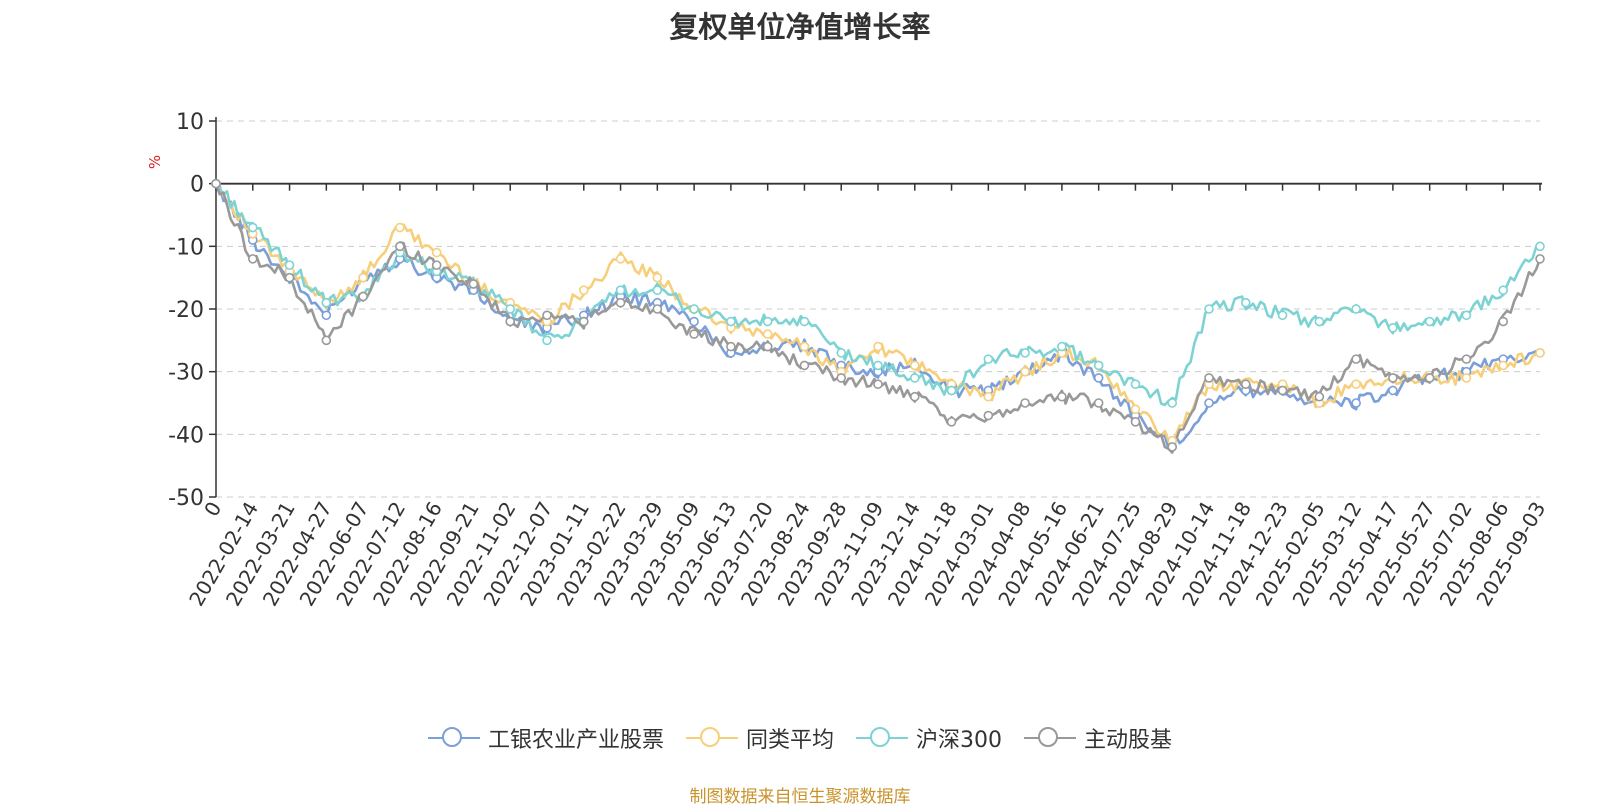 The width and height of the screenshot is (1600, 807). I want to click on legend-label: 同类平均, so click(789, 740).